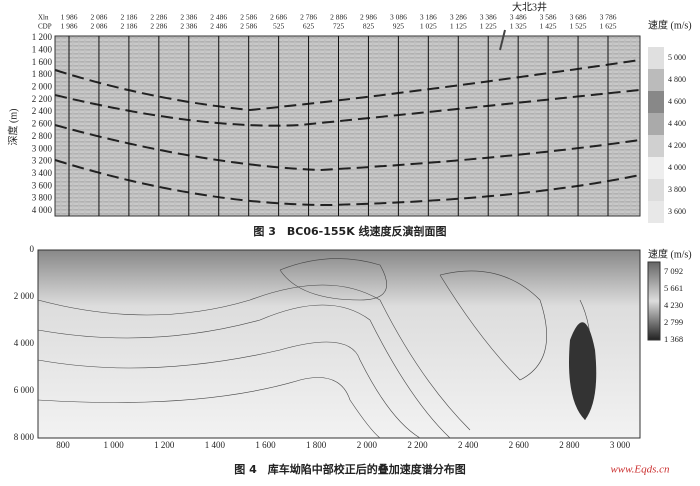  Describe the element at coordinates (368, 17) in the screenshot. I see `xln-label: 2 986` at that location.